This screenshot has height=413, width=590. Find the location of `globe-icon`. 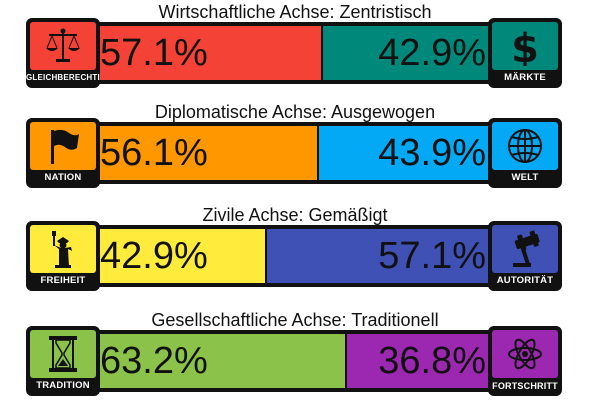

globe-icon is located at coordinates (525, 146).